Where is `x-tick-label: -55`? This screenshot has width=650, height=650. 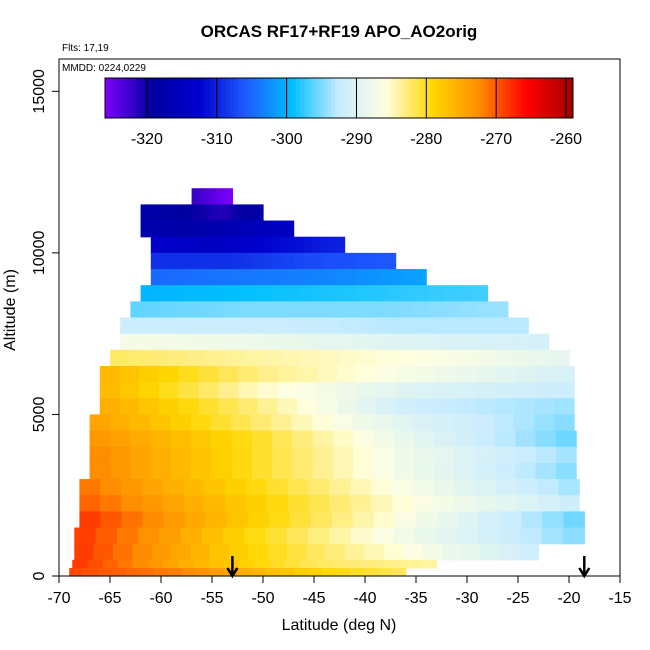 x-tick-label: -55 is located at coordinates (211, 598).